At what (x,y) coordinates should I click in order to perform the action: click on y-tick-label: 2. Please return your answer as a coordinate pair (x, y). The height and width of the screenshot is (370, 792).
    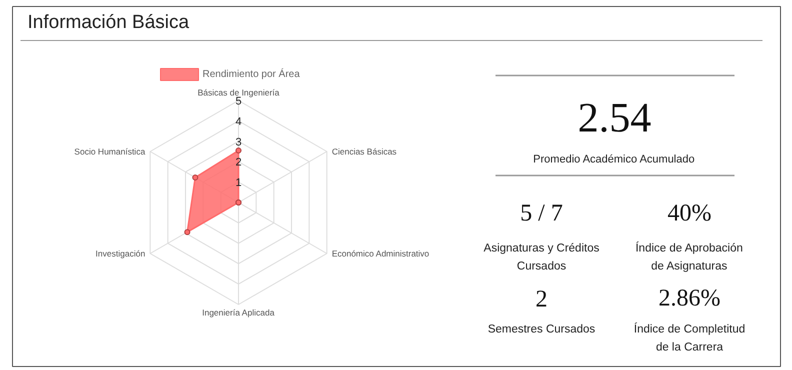
    Looking at the image, I should click on (238, 162).